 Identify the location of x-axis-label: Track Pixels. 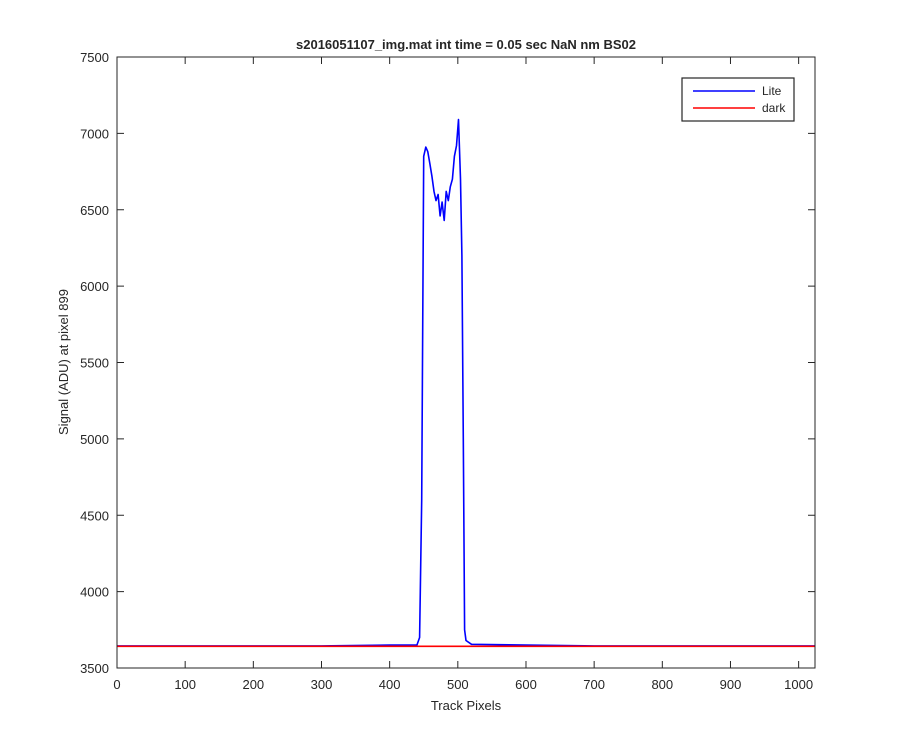
(466, 705).